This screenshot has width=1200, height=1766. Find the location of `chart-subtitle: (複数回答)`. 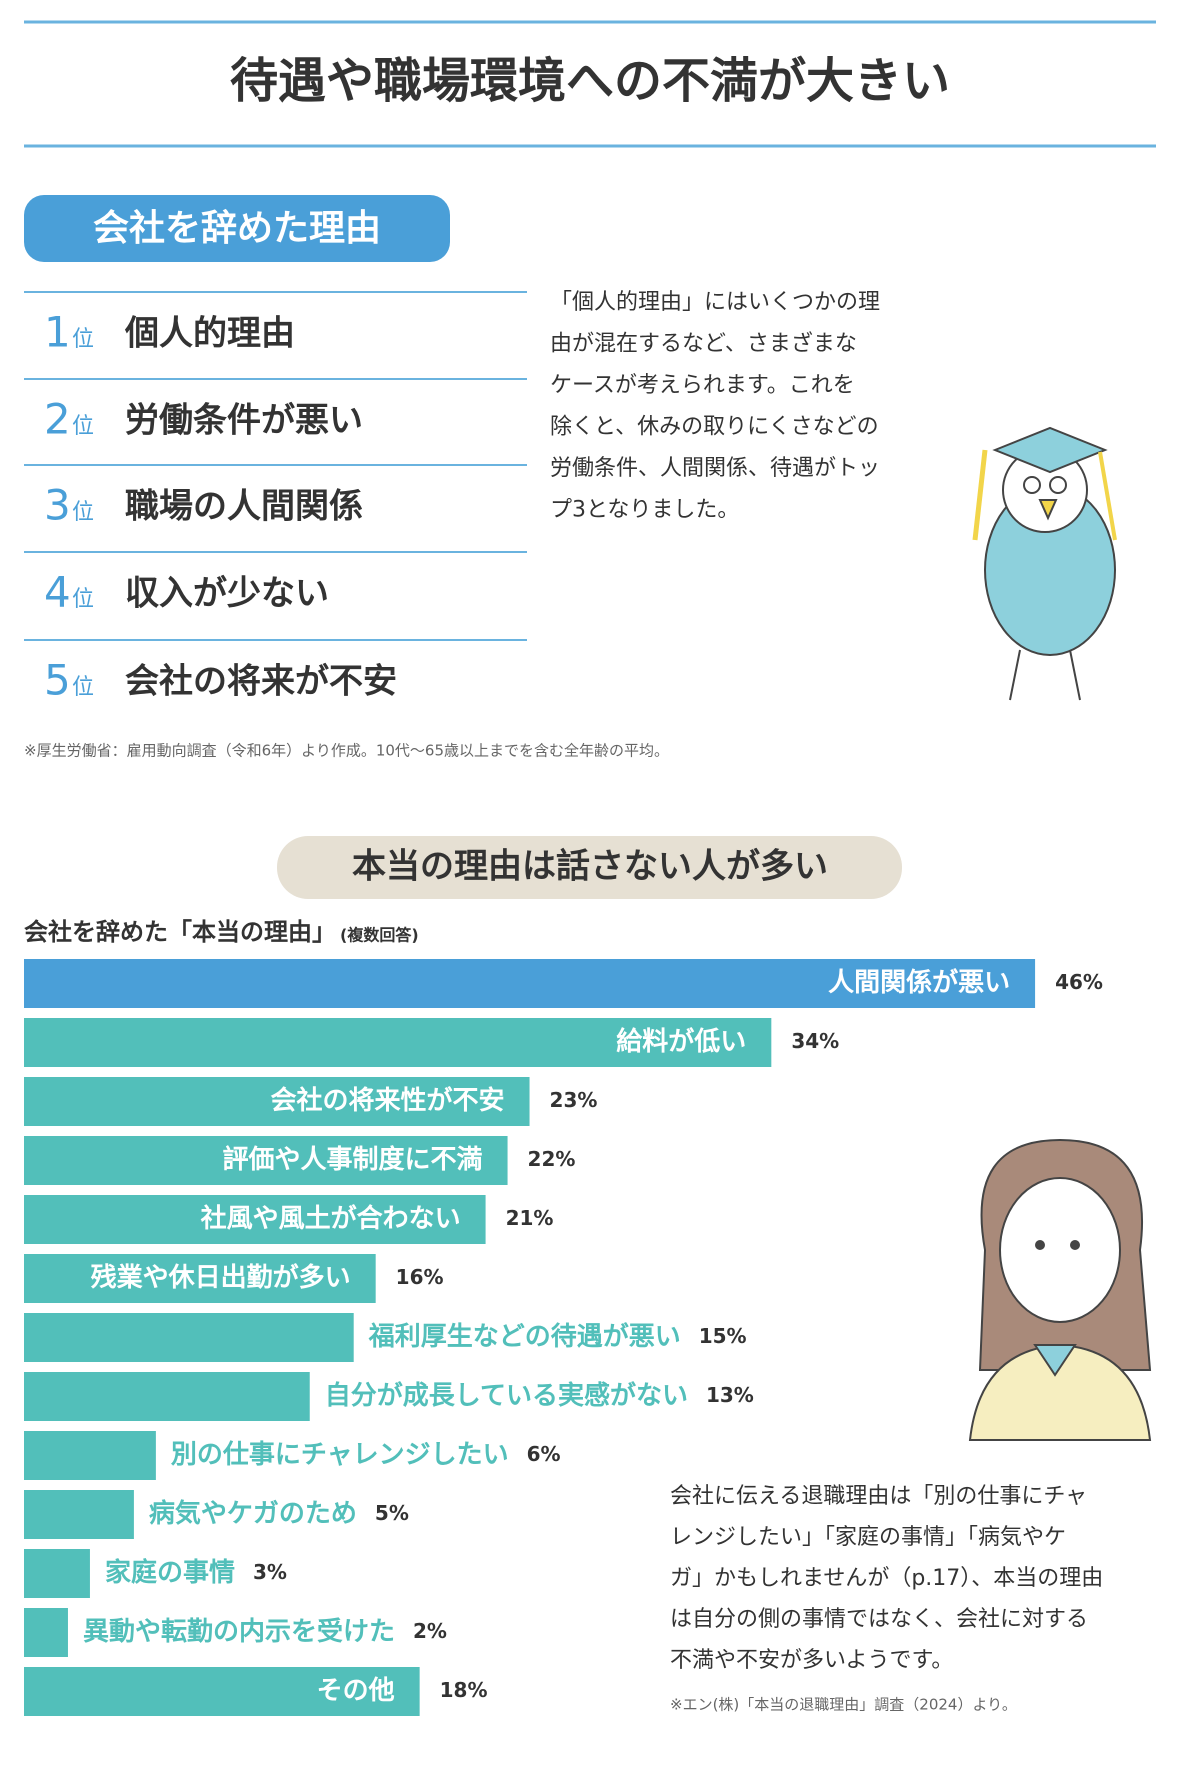

chart-subtitle: (複数回答) is located at coordinates (379, 935).